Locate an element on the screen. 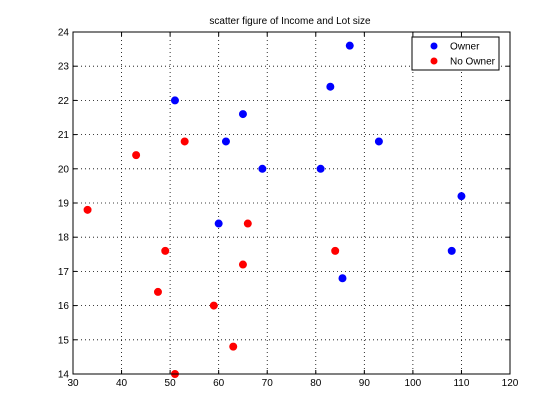 The image size is (560, 420). legend-label: Owner is located at coordinates (465, 47).